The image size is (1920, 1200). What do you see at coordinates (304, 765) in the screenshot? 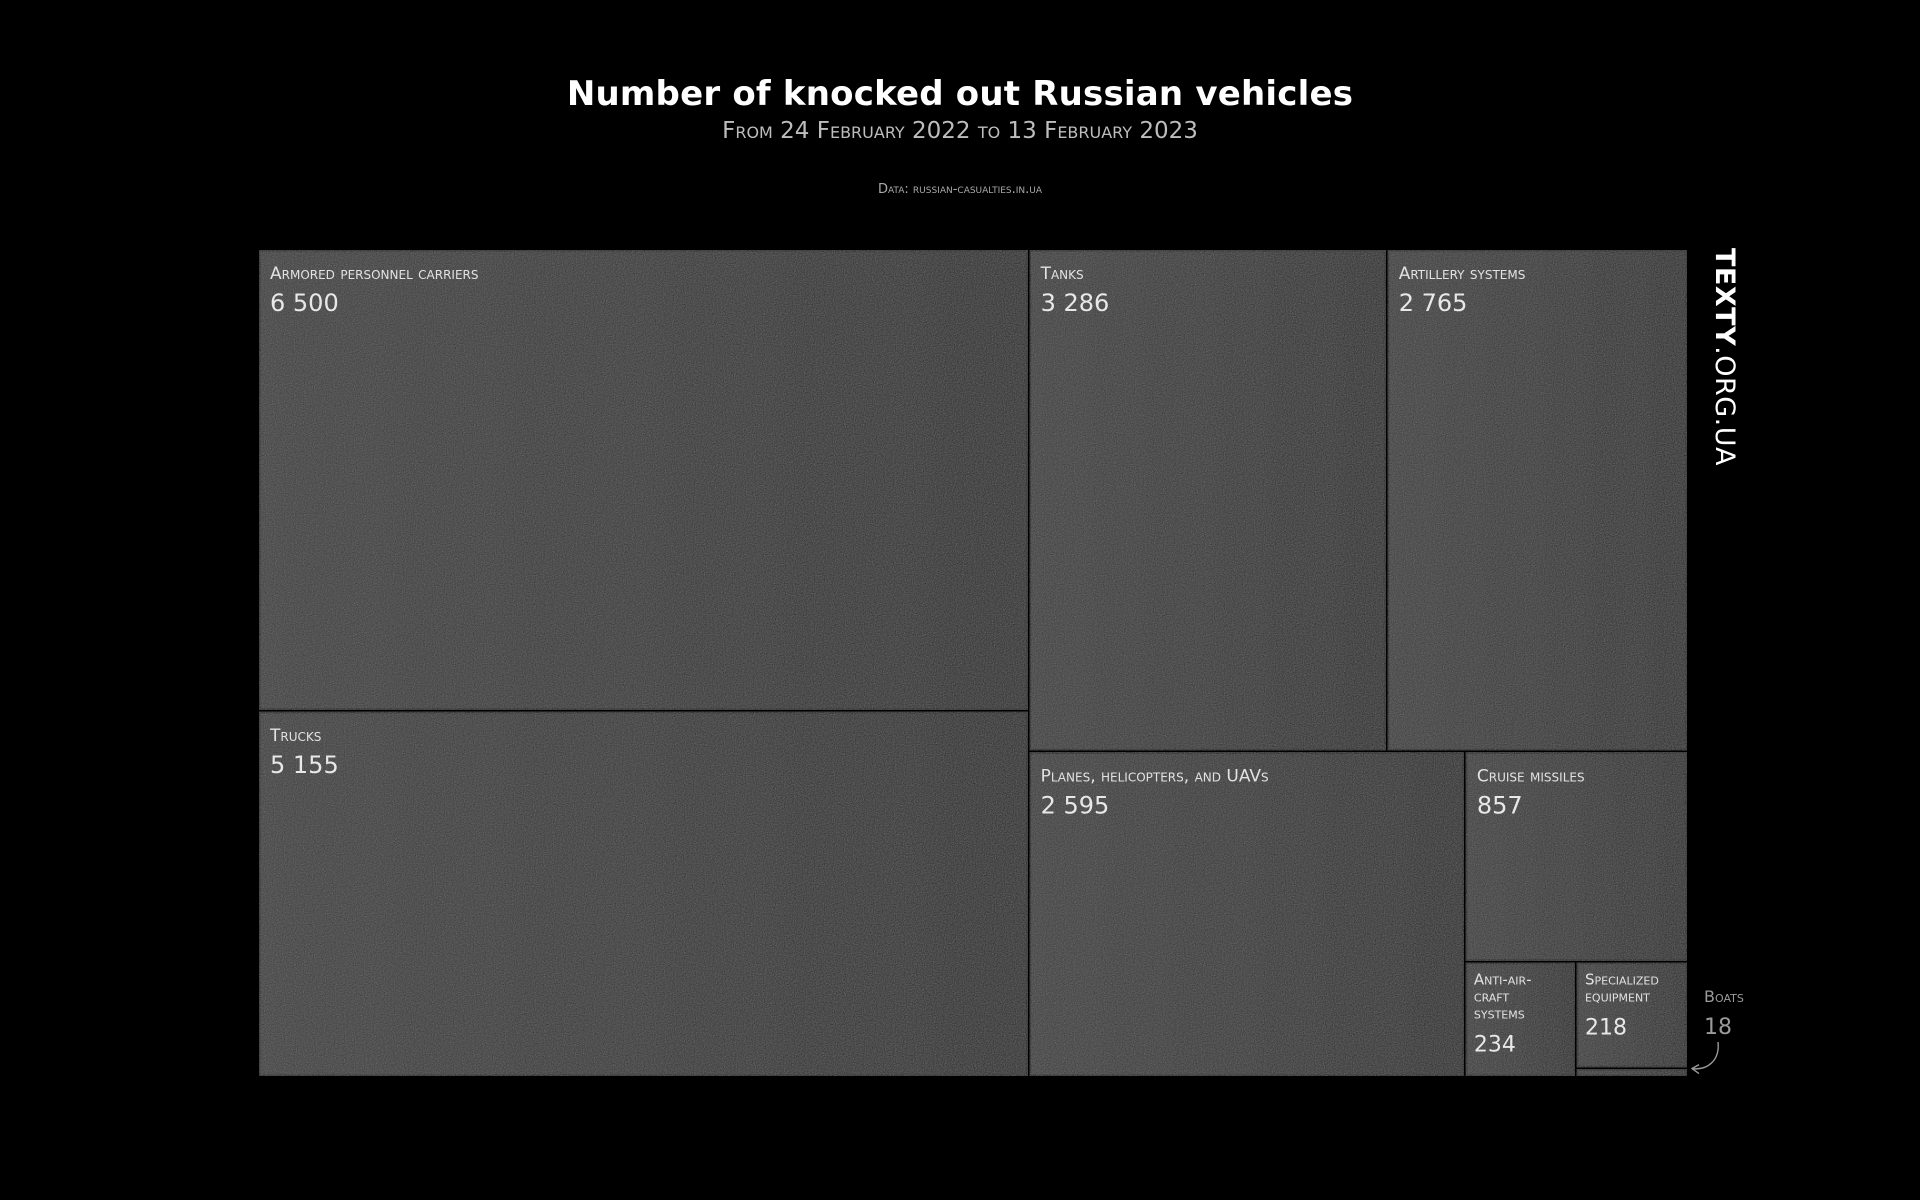
I see `cell-value-trucks: 5 155` at bounding box center [304, 765].